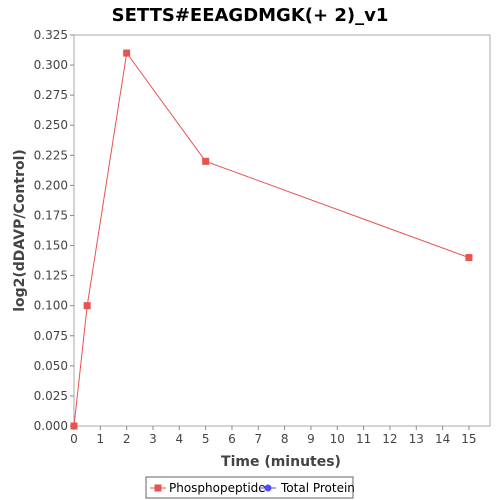 Image resolution: width=500 pixels, height=500 pixels. I want to click on x-tick-label: 13, so click(416, 439).